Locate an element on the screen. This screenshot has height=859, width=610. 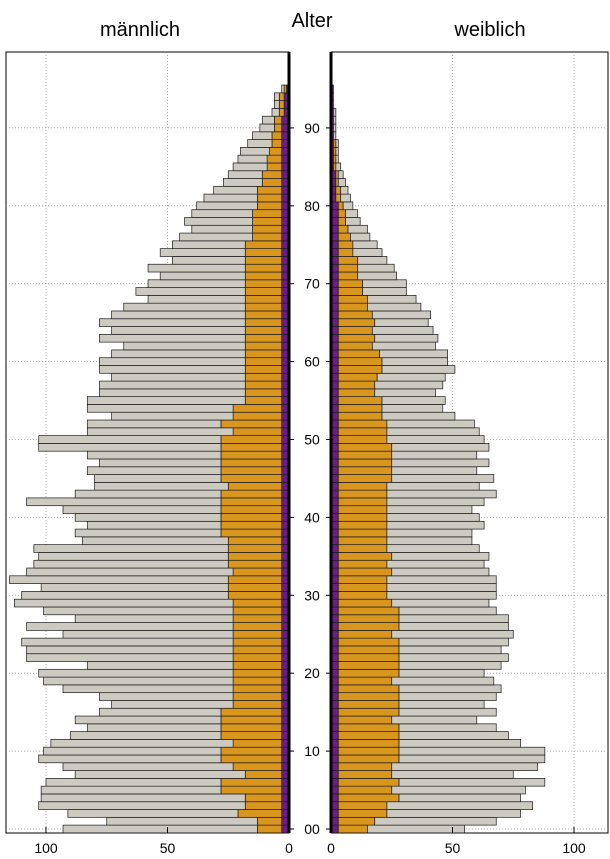
age-tick-label: 20 is located at coordinates (312, 673).